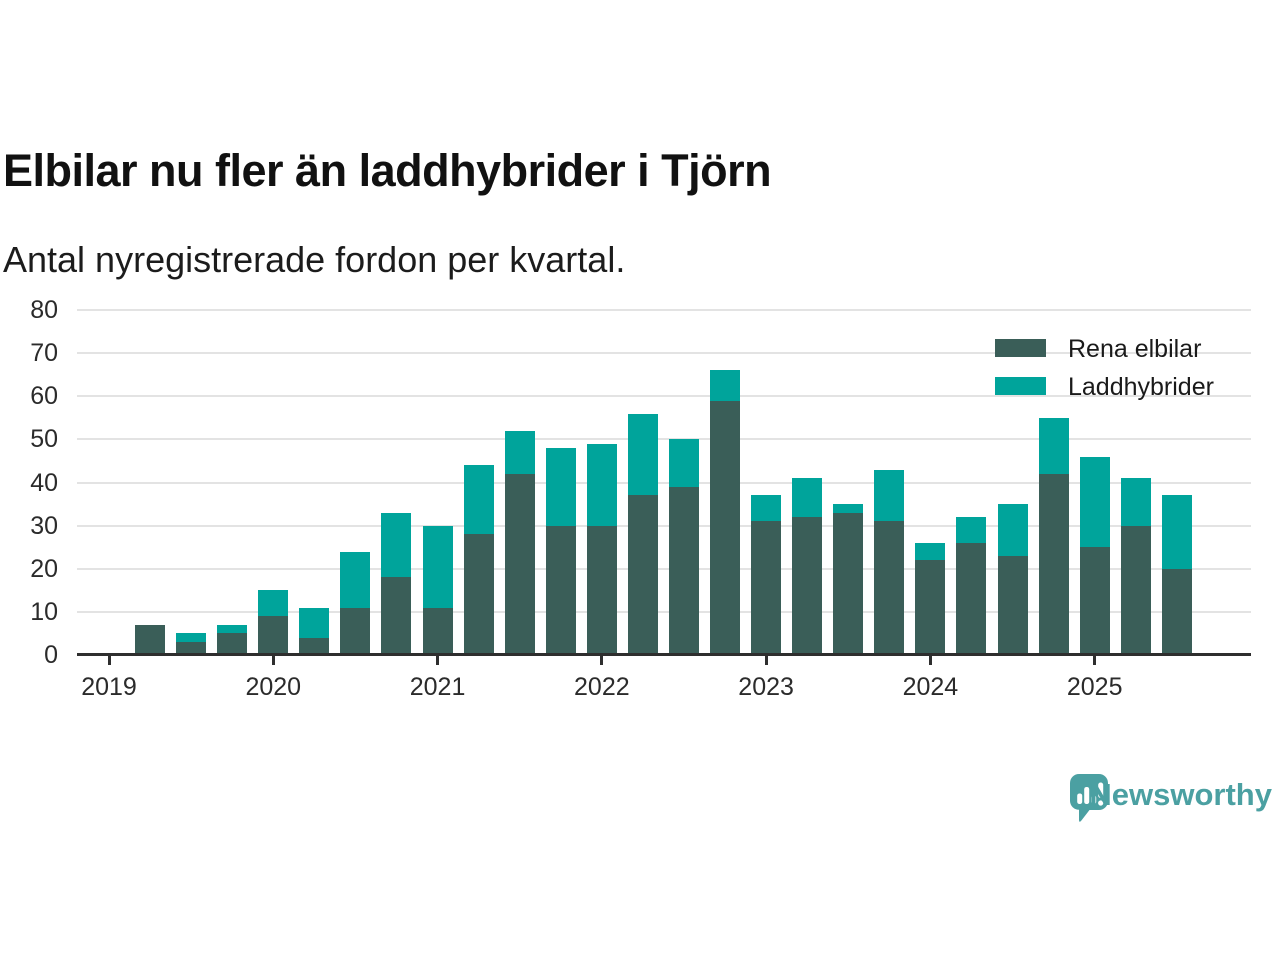 This screenshot has height=960, width=1280. What do you see at coordinates (889, 588) in the screenshot?
I see `bar-2023-q4-elbilar` at bounding box center [889, 588].